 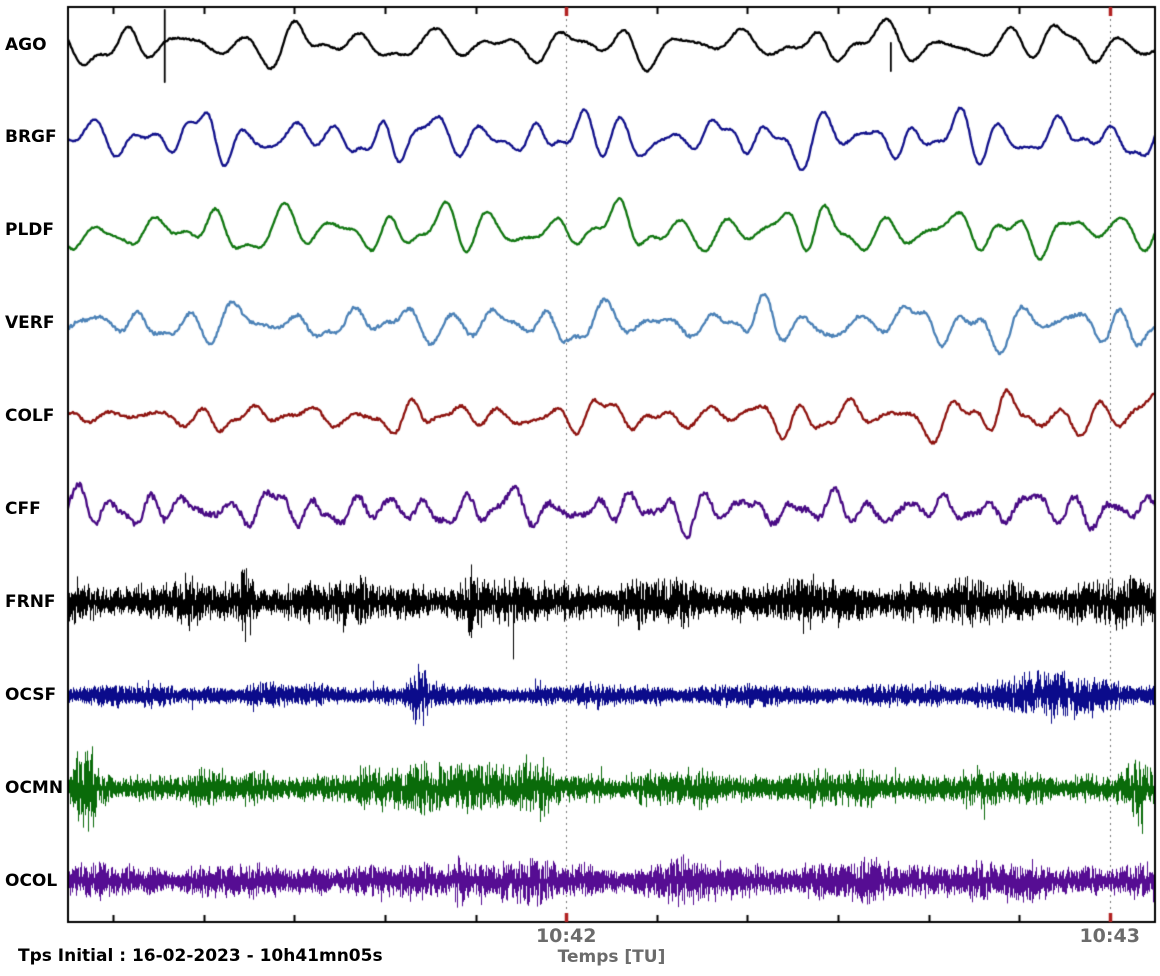 I want to click on trace-label-ocsf: OCSF, so click(x=31, y=694).